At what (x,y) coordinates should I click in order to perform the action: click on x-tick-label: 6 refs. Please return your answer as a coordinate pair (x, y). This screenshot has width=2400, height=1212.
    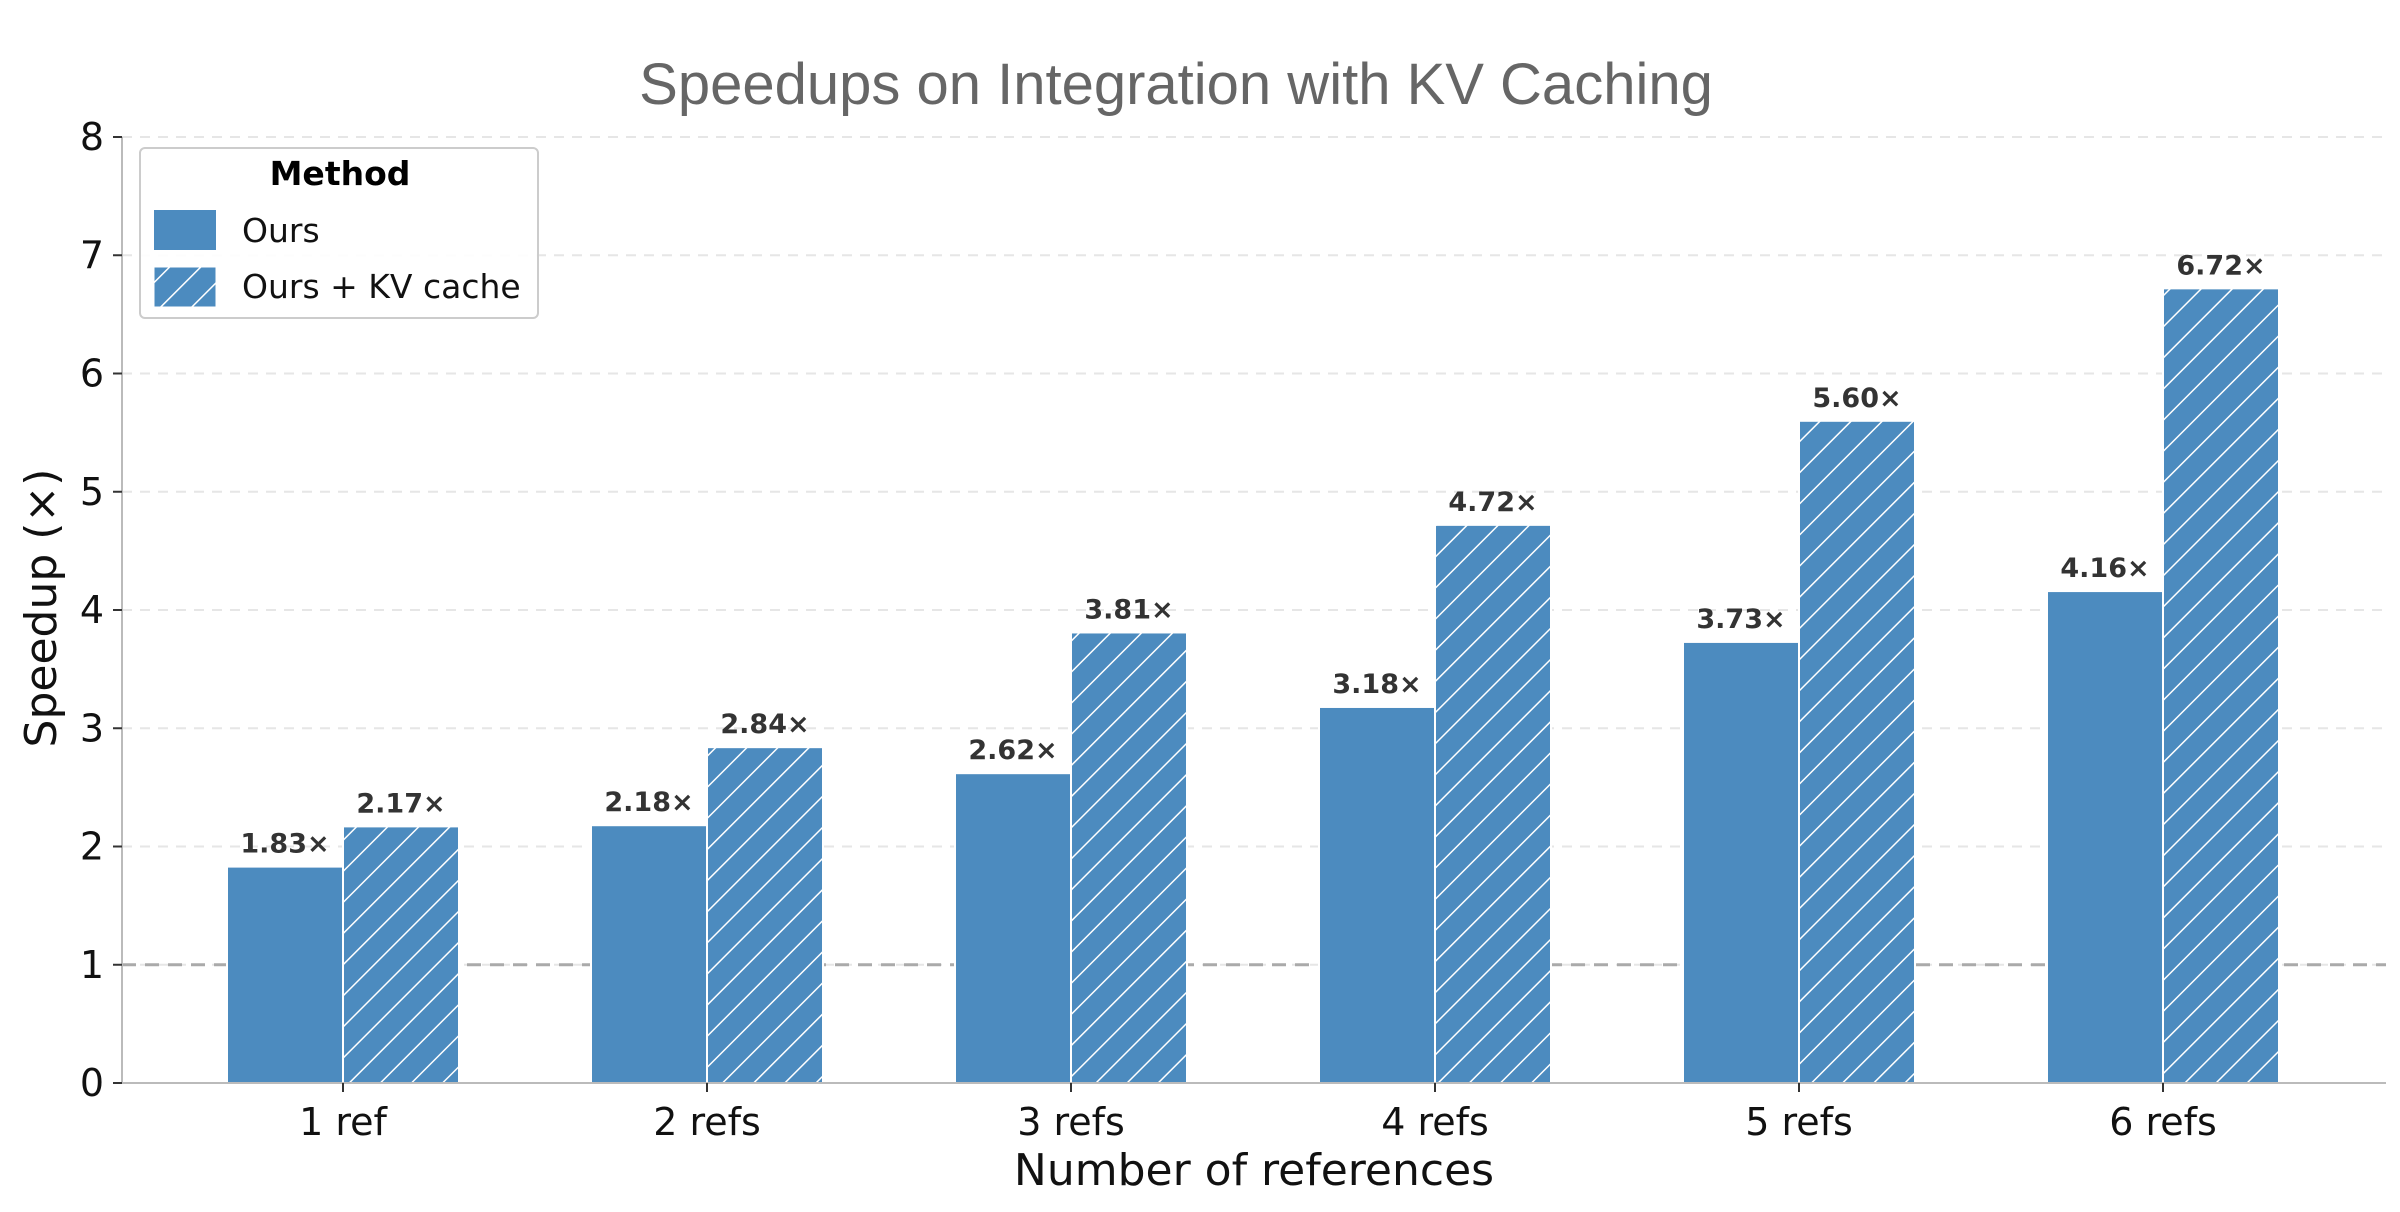
    Looking at the image, I should click on (2163, 1122).